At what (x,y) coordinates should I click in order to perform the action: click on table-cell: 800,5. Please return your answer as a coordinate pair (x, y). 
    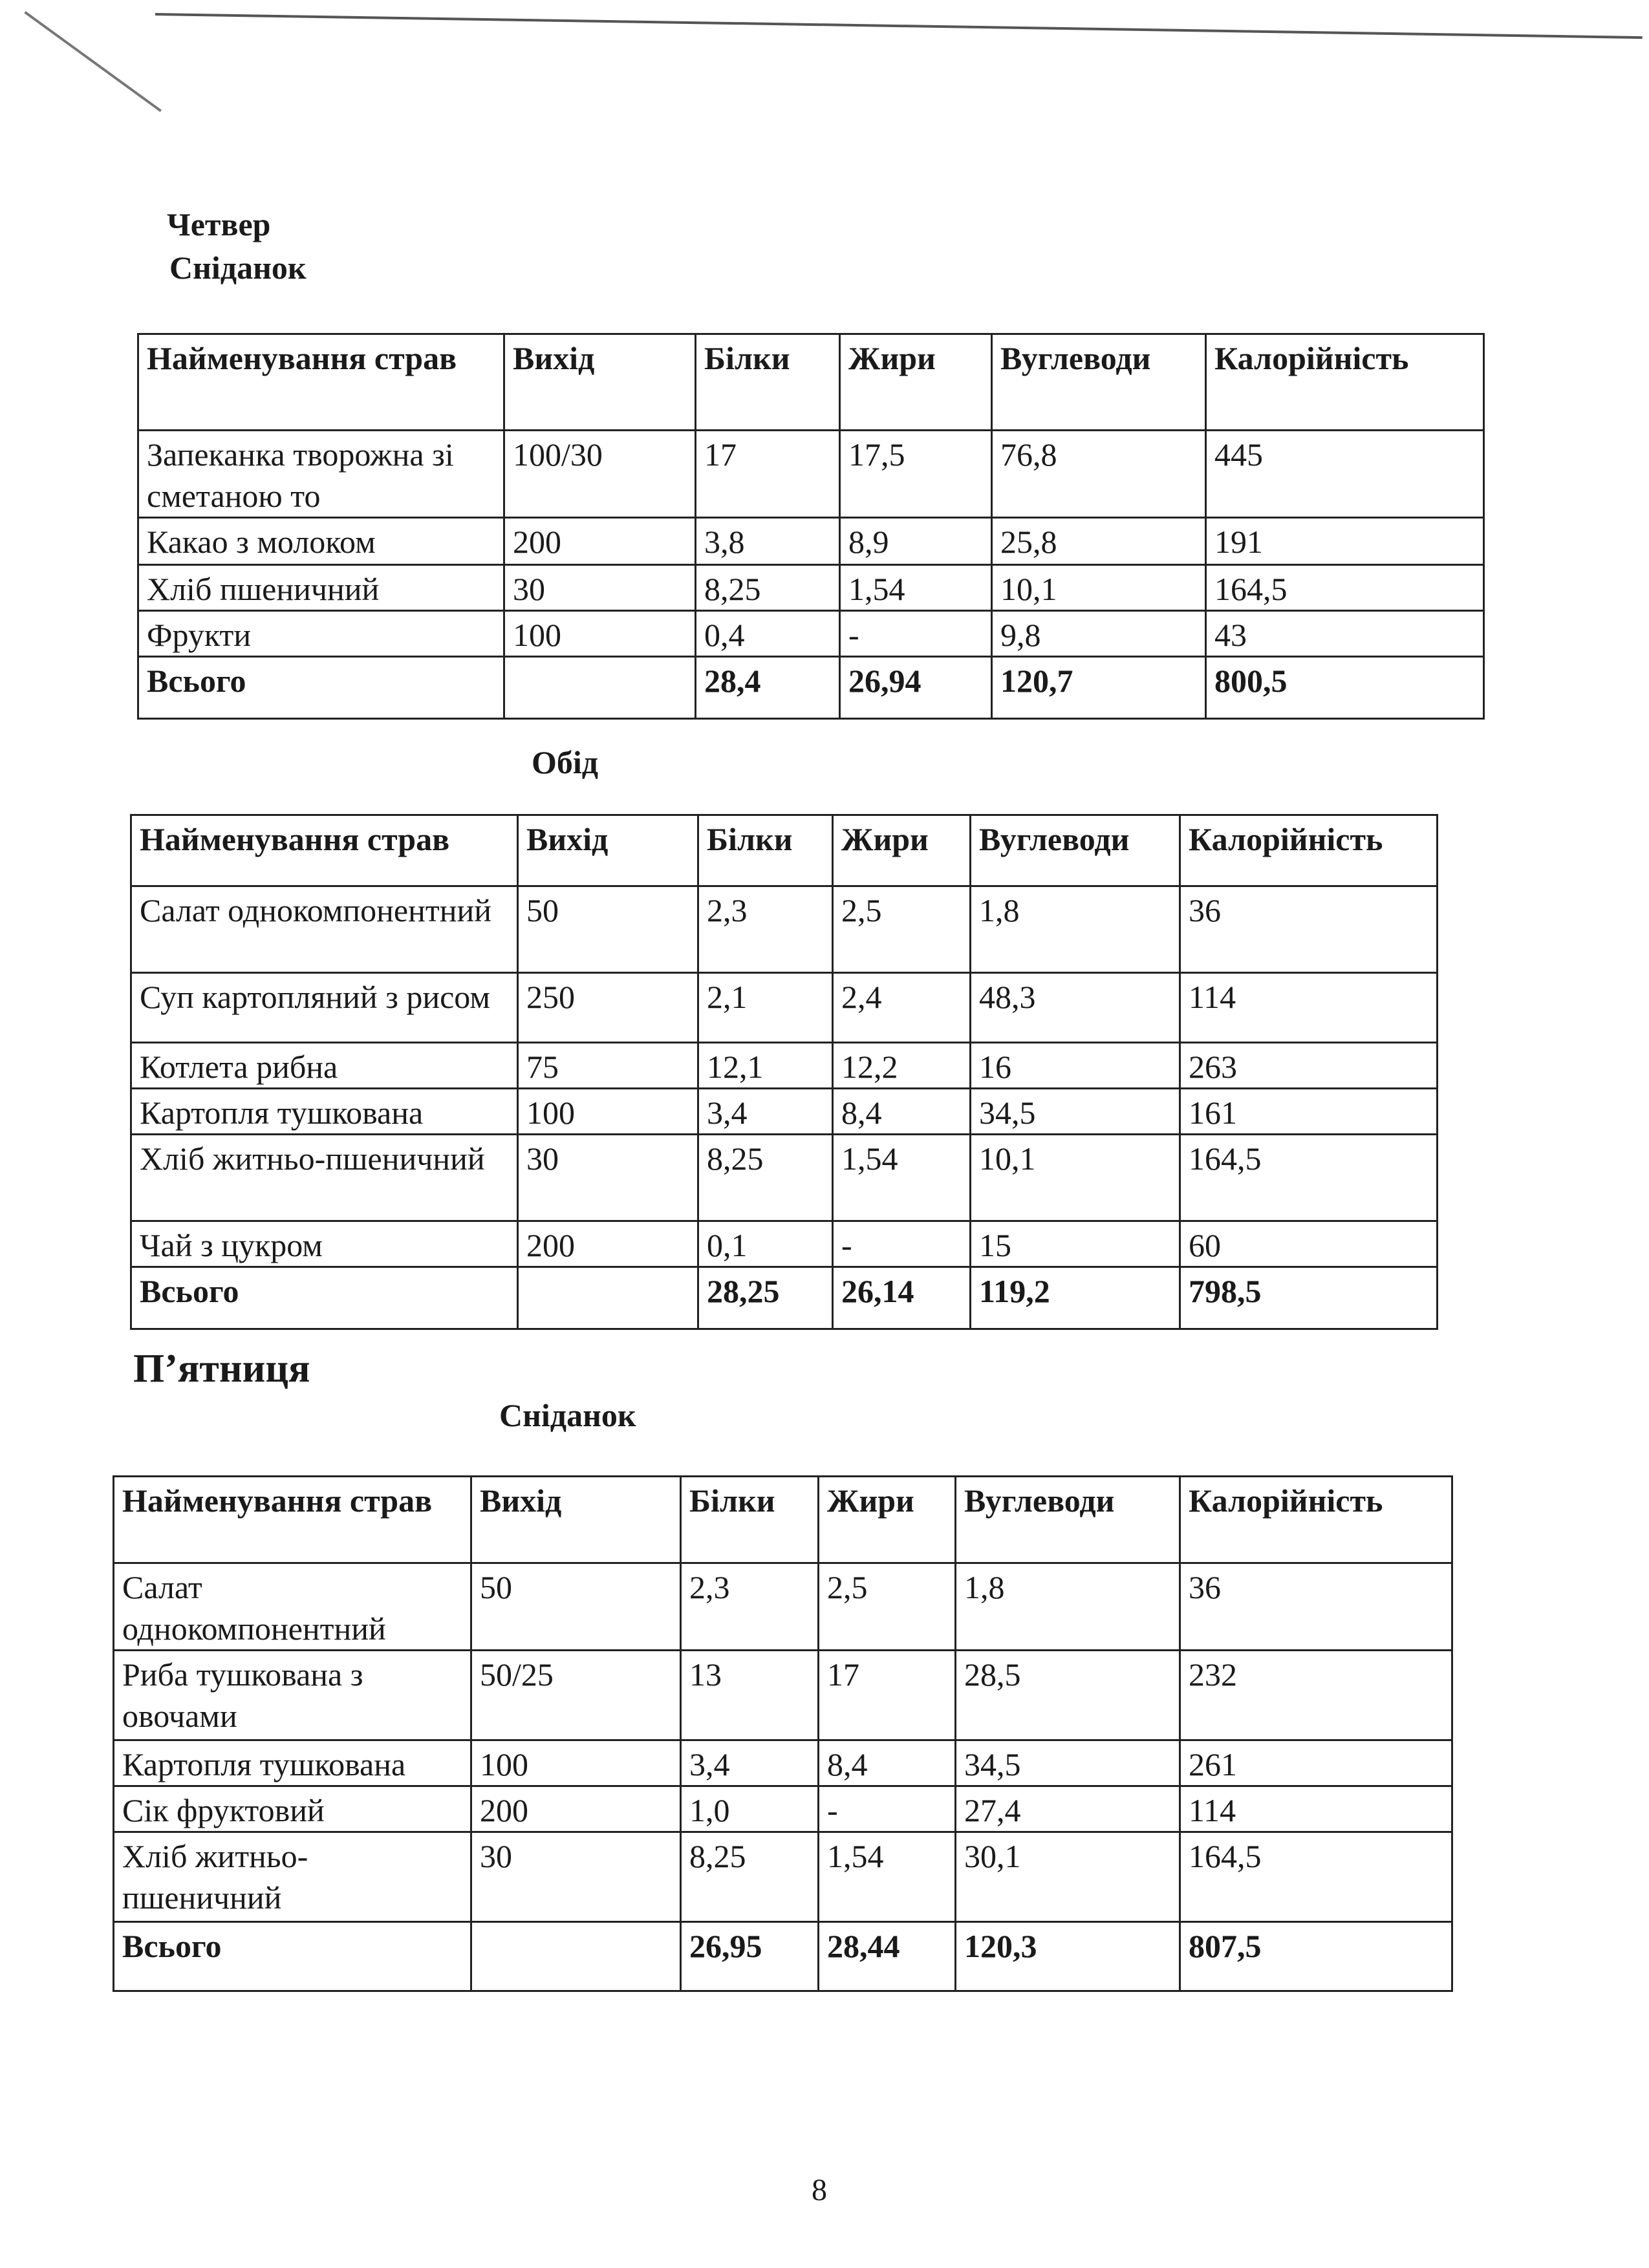
    Looking at the image, I should click on (1345, 688).